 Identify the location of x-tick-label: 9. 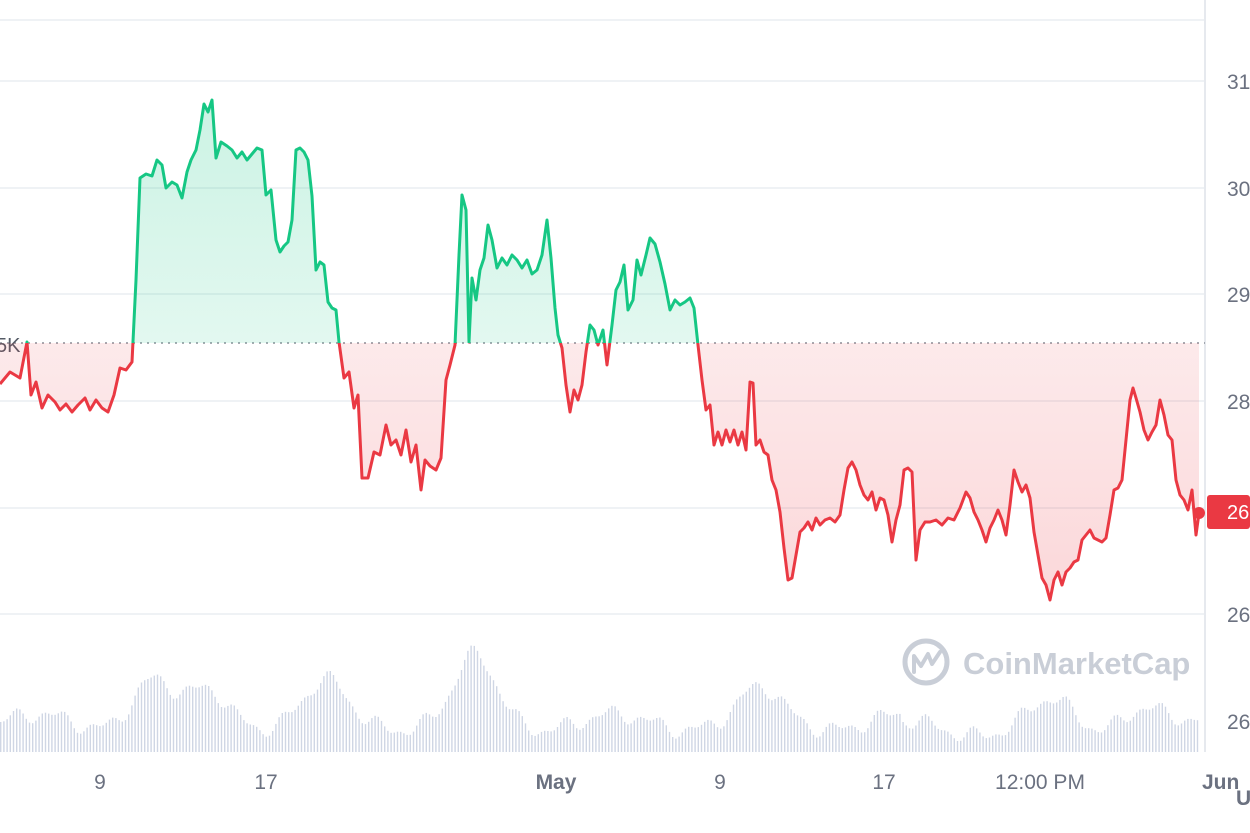
(720, 782).